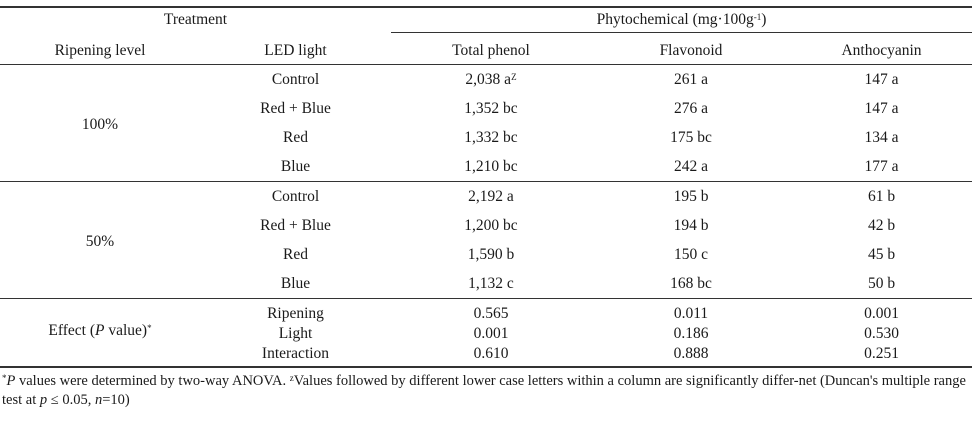  Describe the element at coordinates (881, 225) in the screenshot. I see `anthocyanin-cell: 42 b` at that location.